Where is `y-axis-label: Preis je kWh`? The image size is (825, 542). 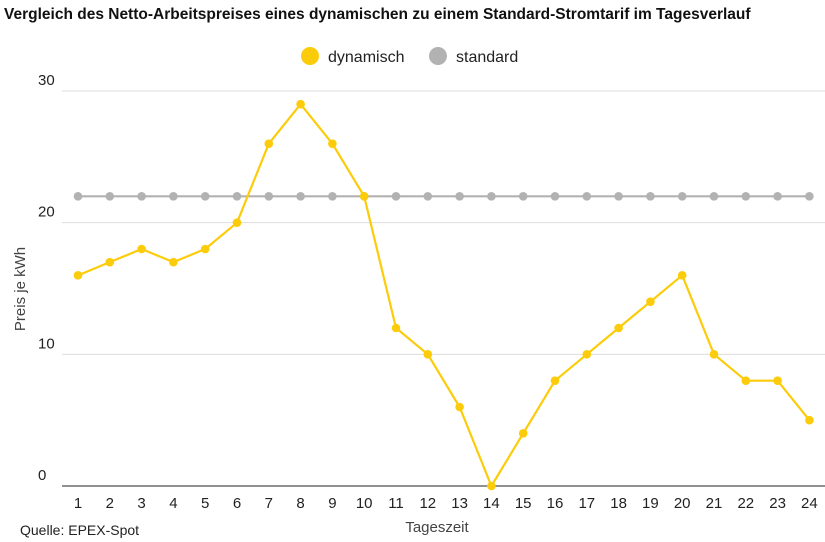
y-axis-label: Preis je kWh is located at coordinates (20, 289).